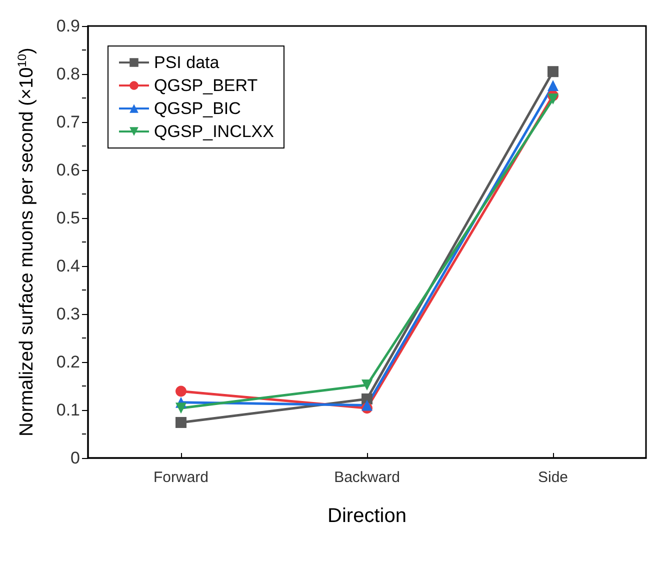 Image resolution: width=666 pixels, height=566 pixels. What do you see at coordinates (68, 74) in the screenshot?
I see `y-tick-label: 0.8` at bounding box center [68, 74].